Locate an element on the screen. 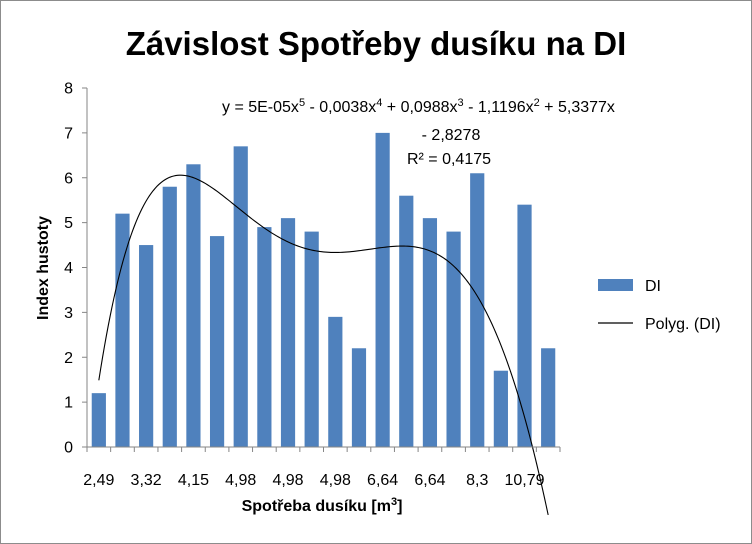 The height and width of the screenshot is (544, 752). trendline-r-squared: R² = 0,4175 is located at coordinates (449, 159).